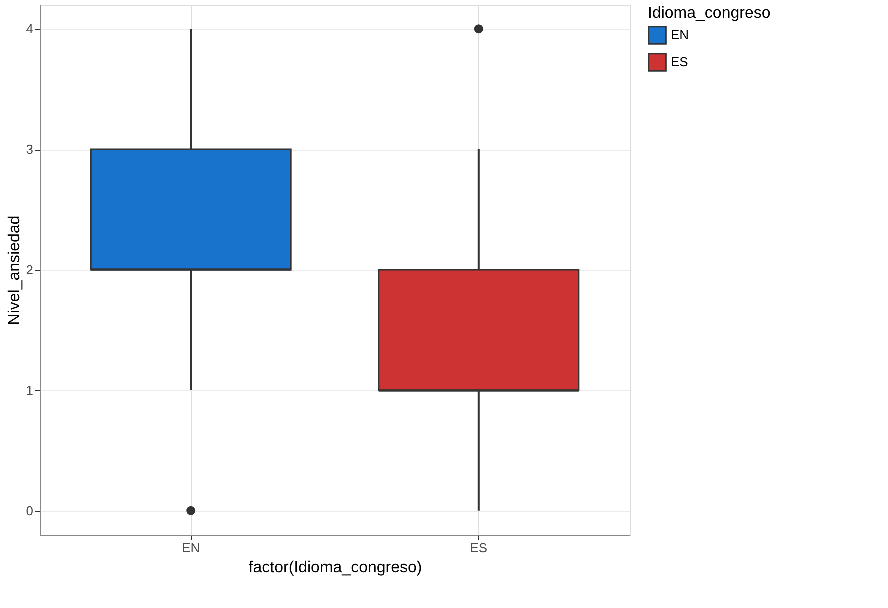  Describe the element at coordinates (30, 510) in the screenshot. I see `y-tick-label: 0` at that location.